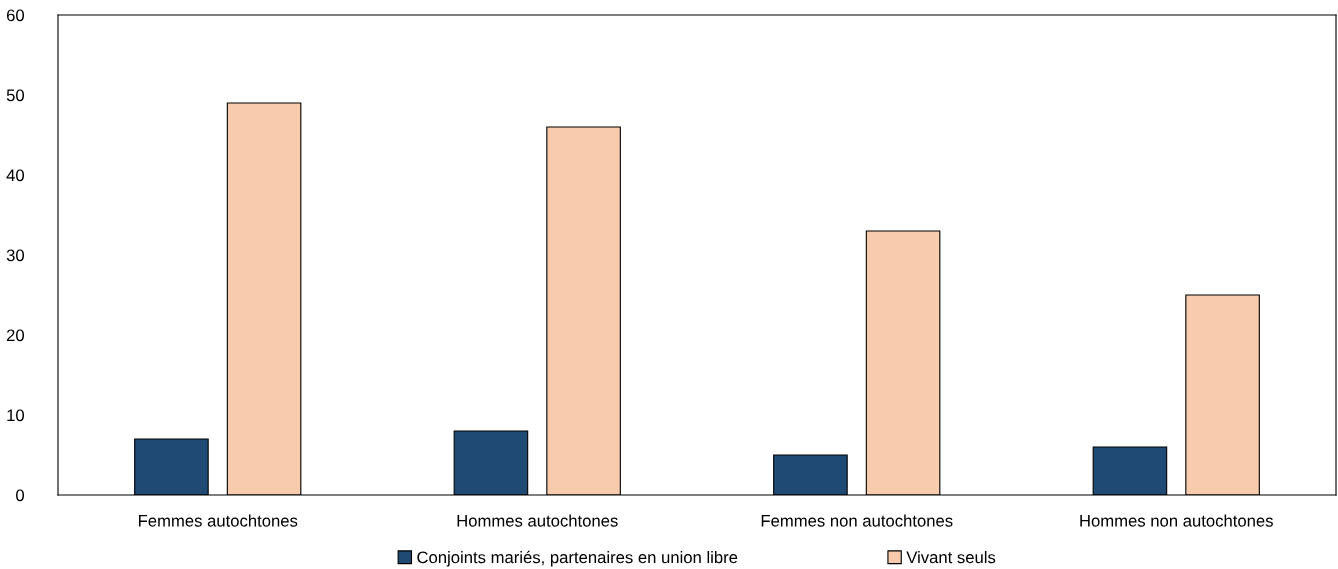  I want to click on legend-label: Vivant seuls, so click(951, 557).